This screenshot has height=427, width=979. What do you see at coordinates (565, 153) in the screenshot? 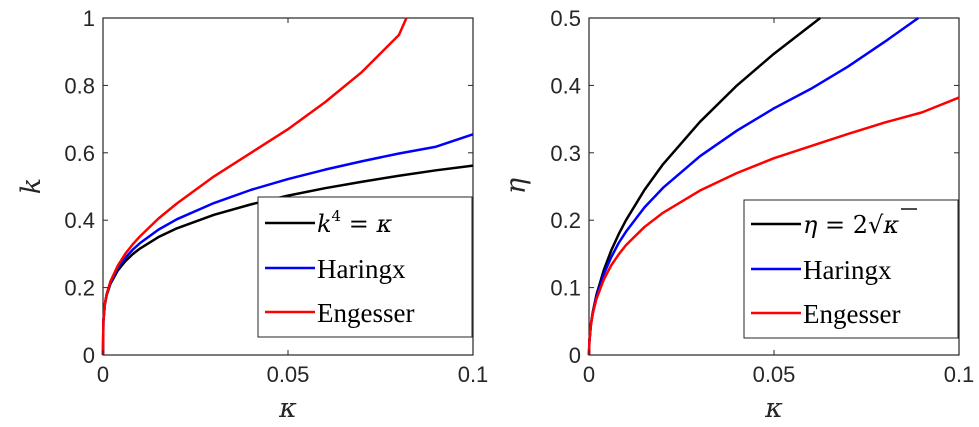
I see `right-ytick-label: 0.3` at bounding box center [565, 153].